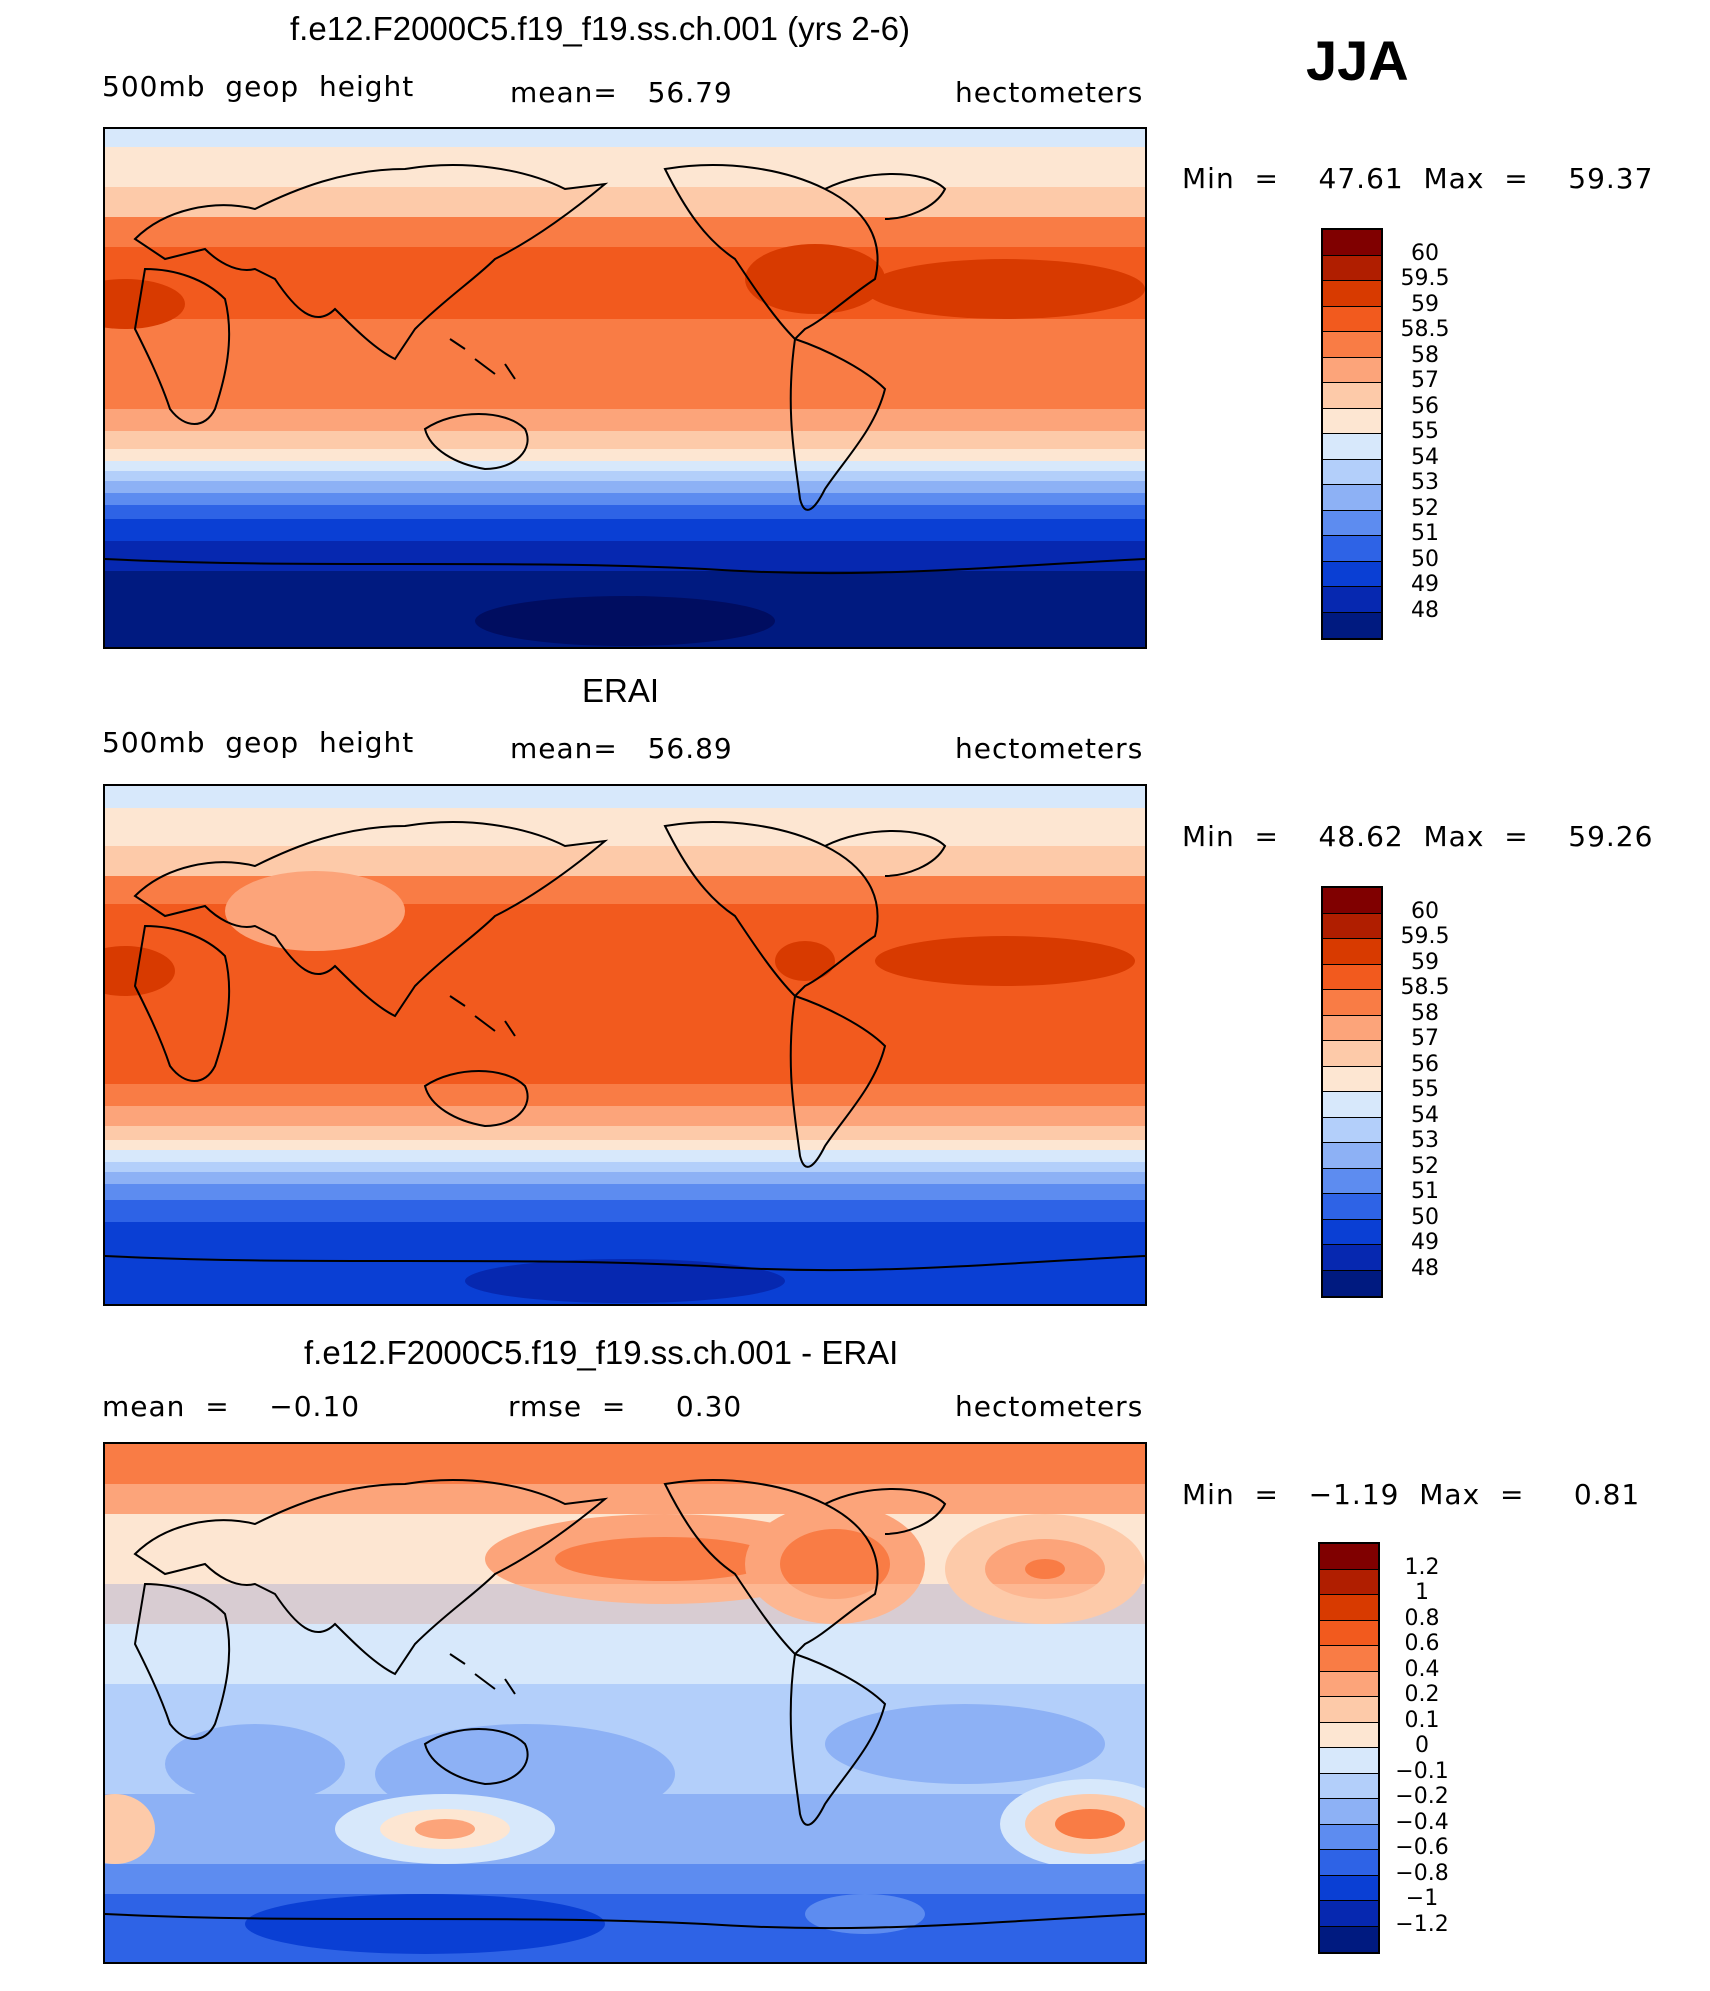 This screenshot has height=1991, width=1710. I want to click on colorbar-tick-label: −0.4, so click(1422, 1822).